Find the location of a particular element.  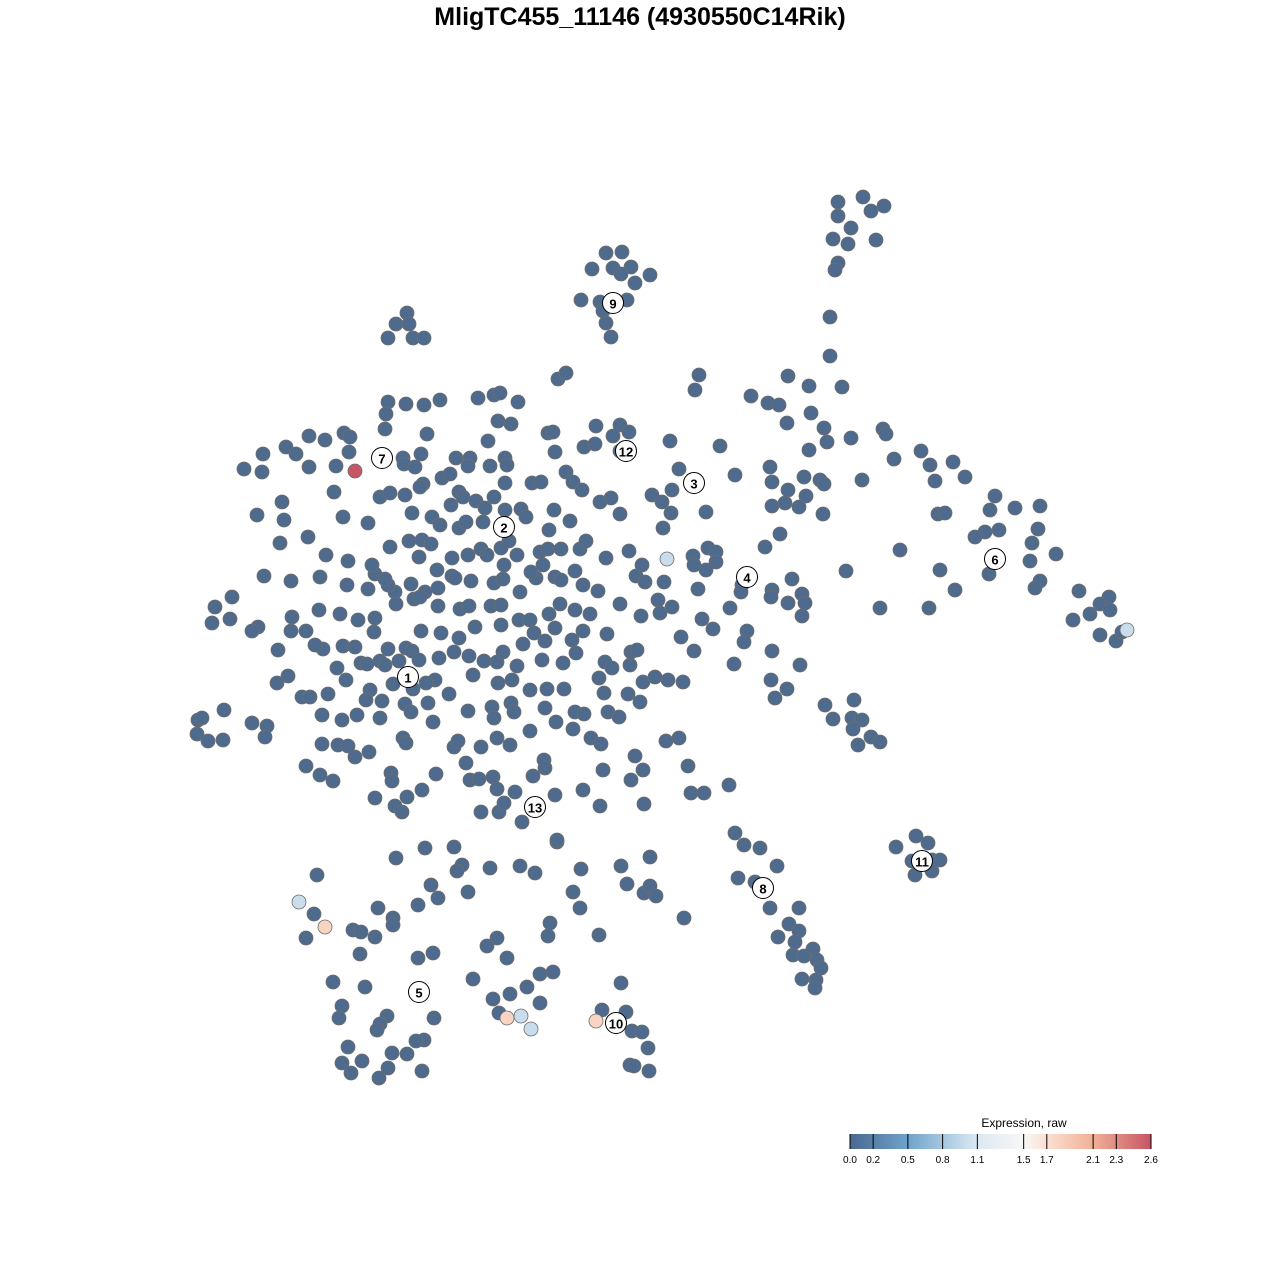

cluster-label-text: 3 is located at coordinates (693, 484).